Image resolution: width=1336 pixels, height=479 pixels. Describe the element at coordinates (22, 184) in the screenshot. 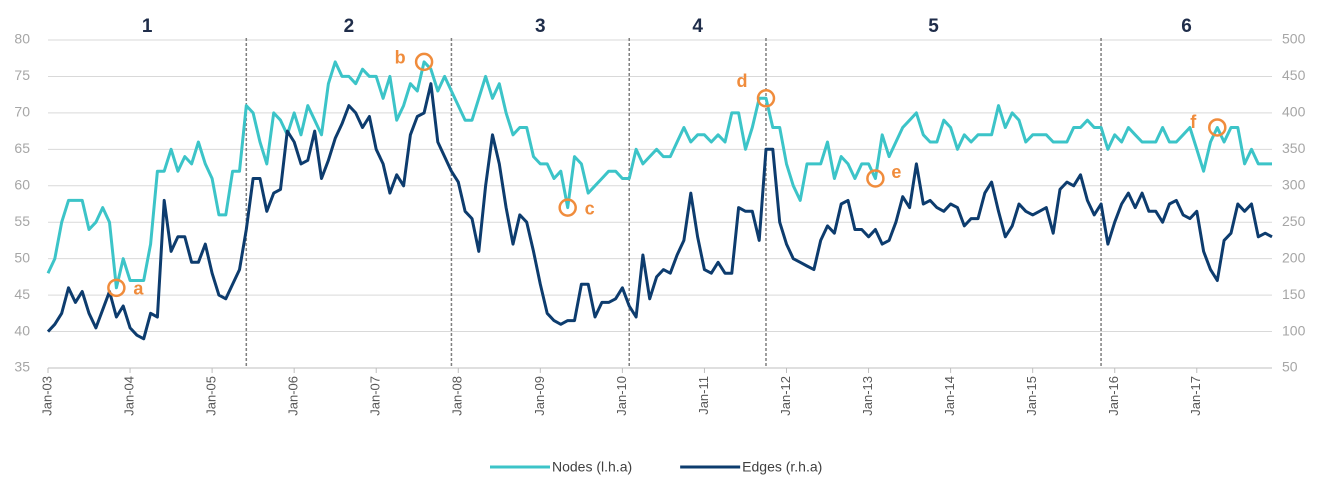

I see `y-tick-label: 60` at that location.